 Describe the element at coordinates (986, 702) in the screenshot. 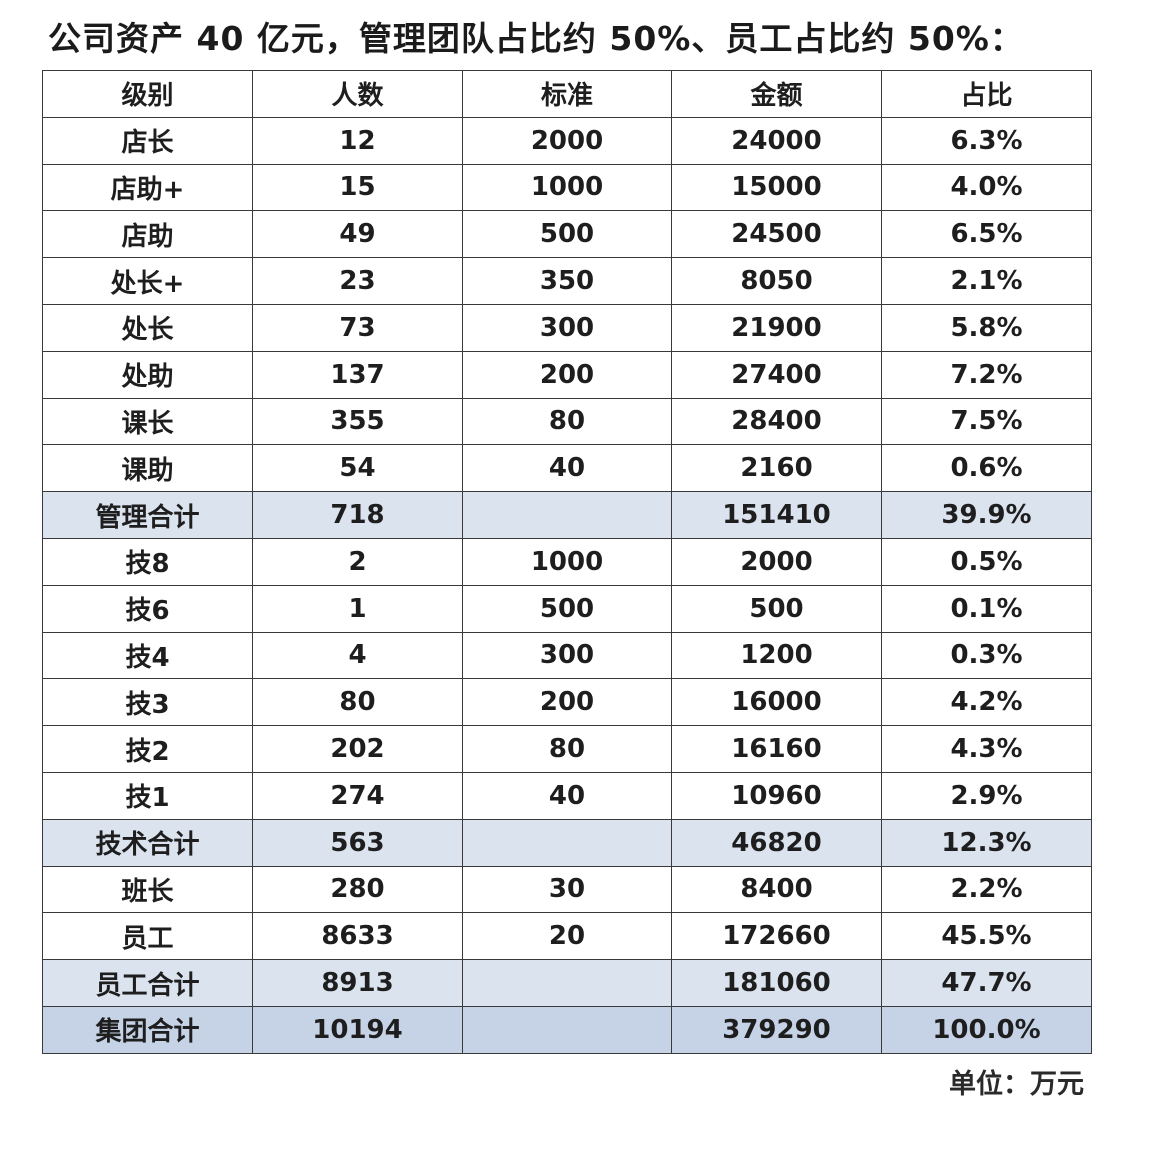

I see `cell-share: 4.2%` at that location.